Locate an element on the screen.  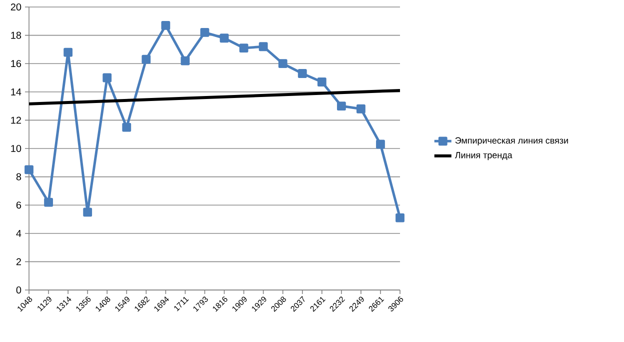
y-tick-label: 6 is located at coordinates (19, 205).